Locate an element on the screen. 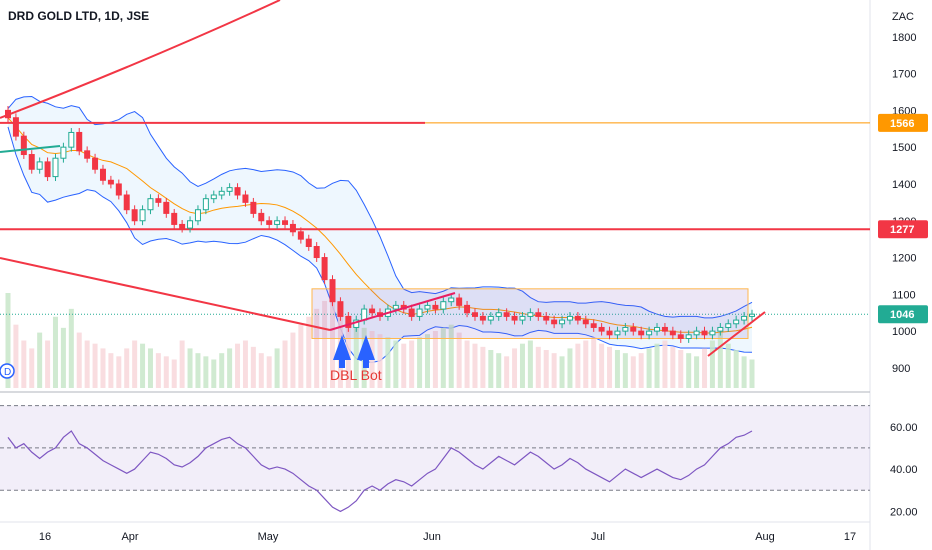 The height and width of the screenshot is (550, 932). rsi-tick-label: 40.00 is located at coordinates (904, 470).